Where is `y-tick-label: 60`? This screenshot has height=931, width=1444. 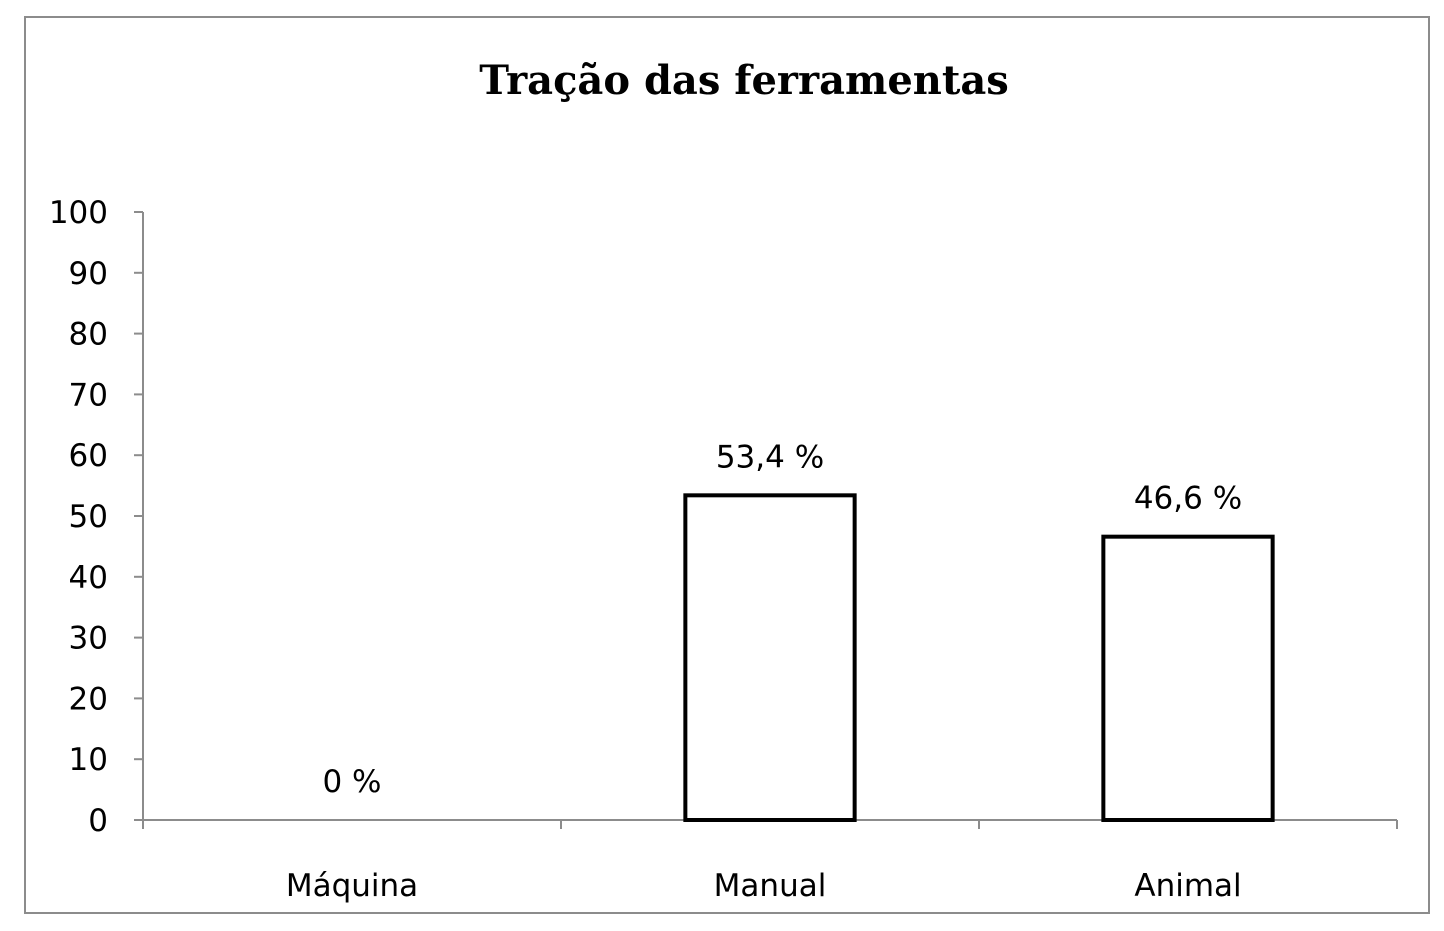
y-tick-label: 60 is located at coordinates (88, 456).